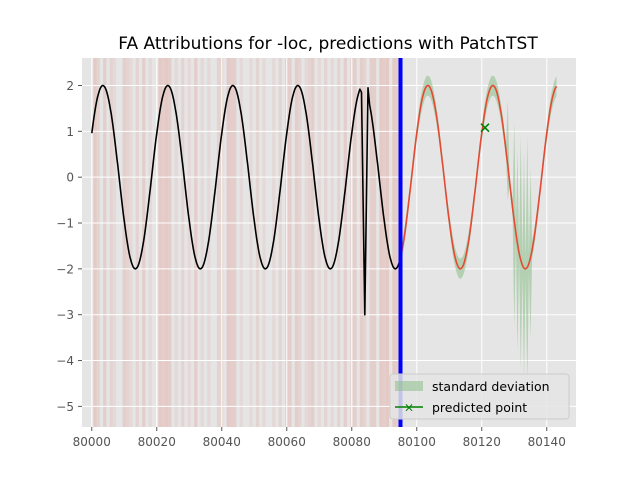 This screenshot has width=640, height=480. I want to click on x-tick-label-6: 80120, so click(482, 442).